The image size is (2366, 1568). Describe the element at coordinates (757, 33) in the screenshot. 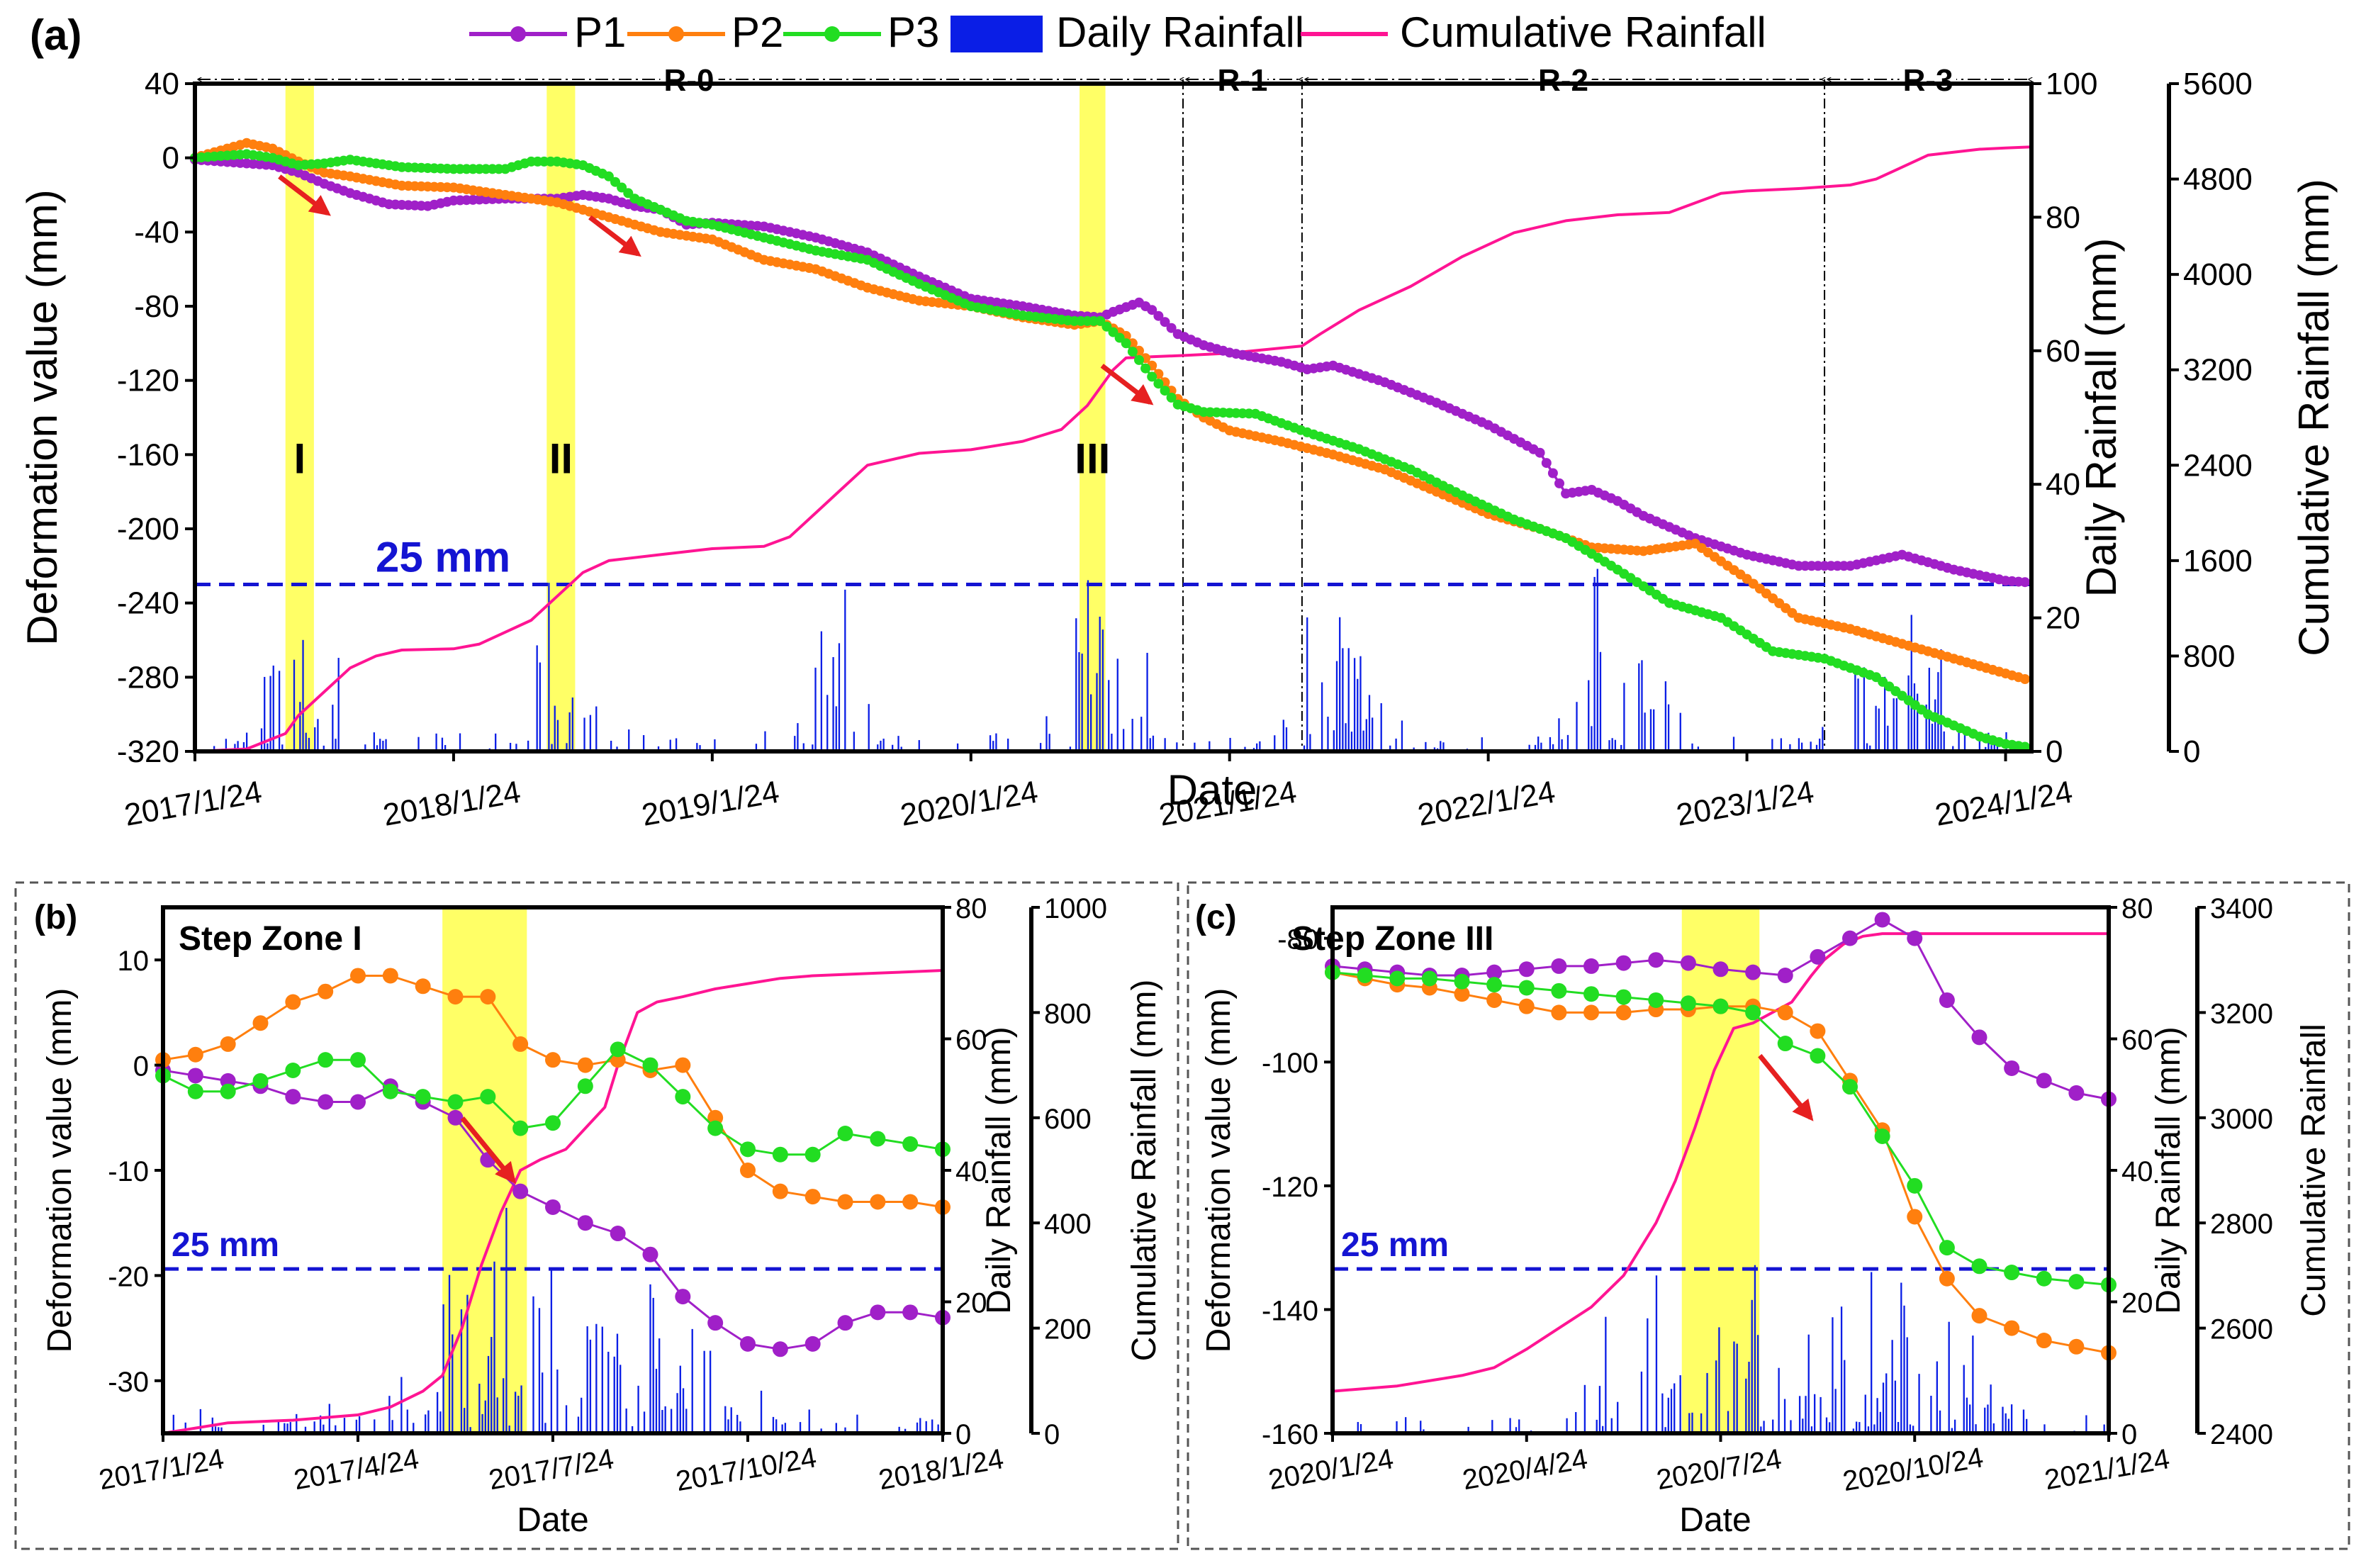

I see `legend-label-p2: P2` at that location.